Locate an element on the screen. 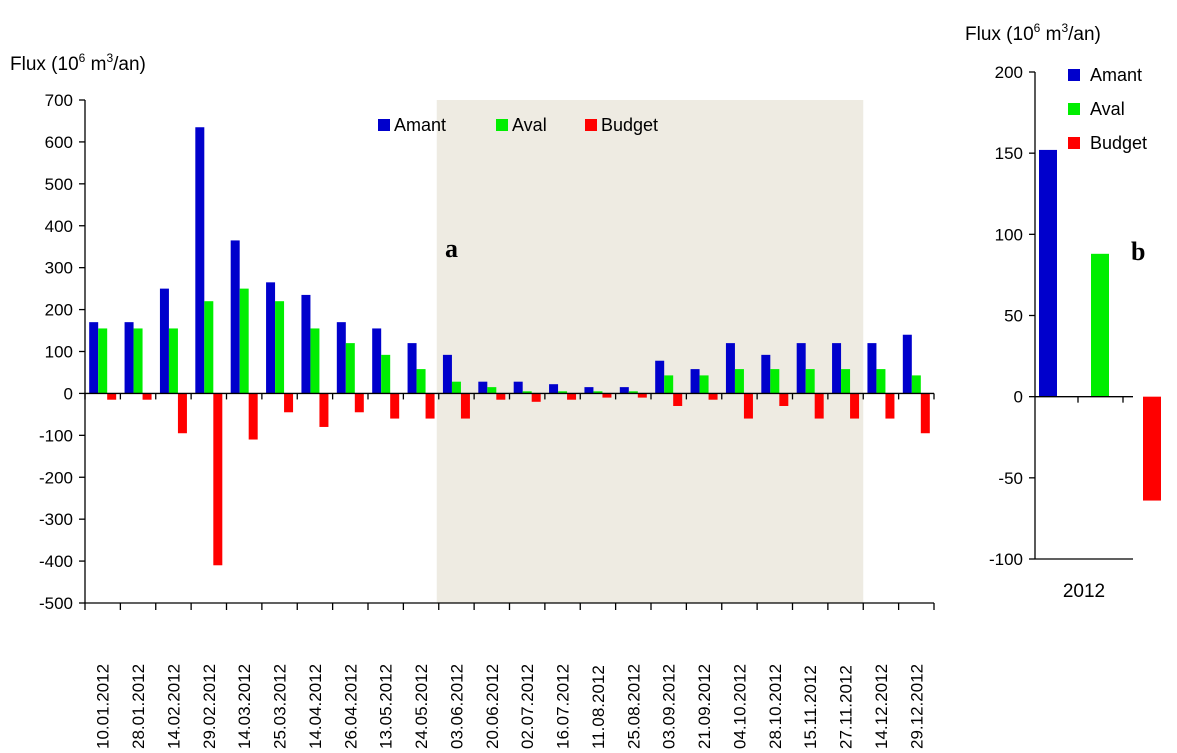 This screenshot has height=753, width=1177. x-tick-label-b: 2012 is located at coordinates (1084, 591).